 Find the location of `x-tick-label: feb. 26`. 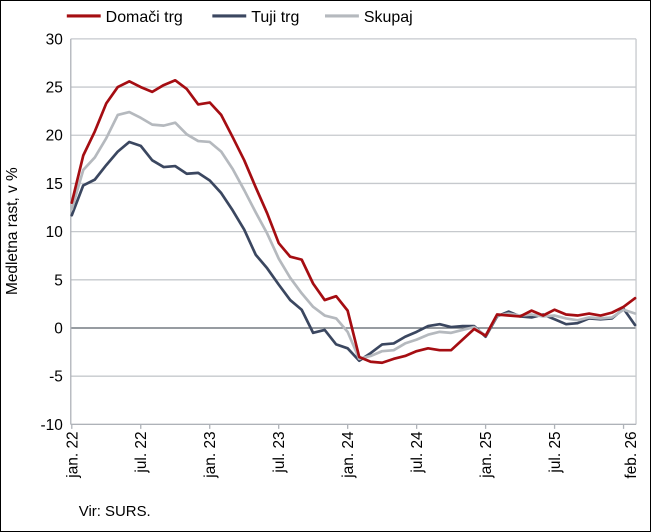

x-tick-label: feb. 26 is located at coordinates (631, 454).